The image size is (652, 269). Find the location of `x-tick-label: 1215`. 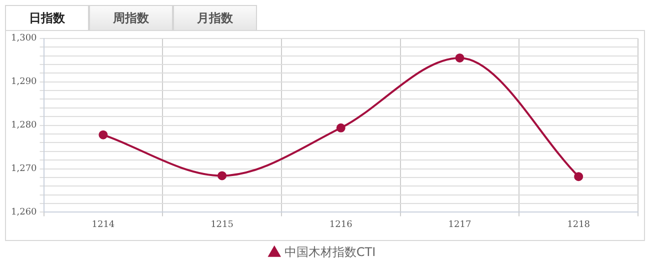

x-tick-label: 1215 is located at coordinates (222, 225).